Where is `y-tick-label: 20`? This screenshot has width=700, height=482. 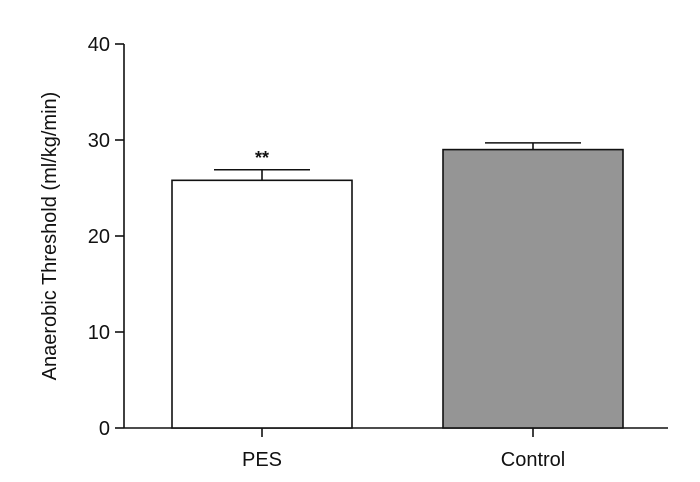
y-tick-label: 20 is located at coordinates (99, 237).